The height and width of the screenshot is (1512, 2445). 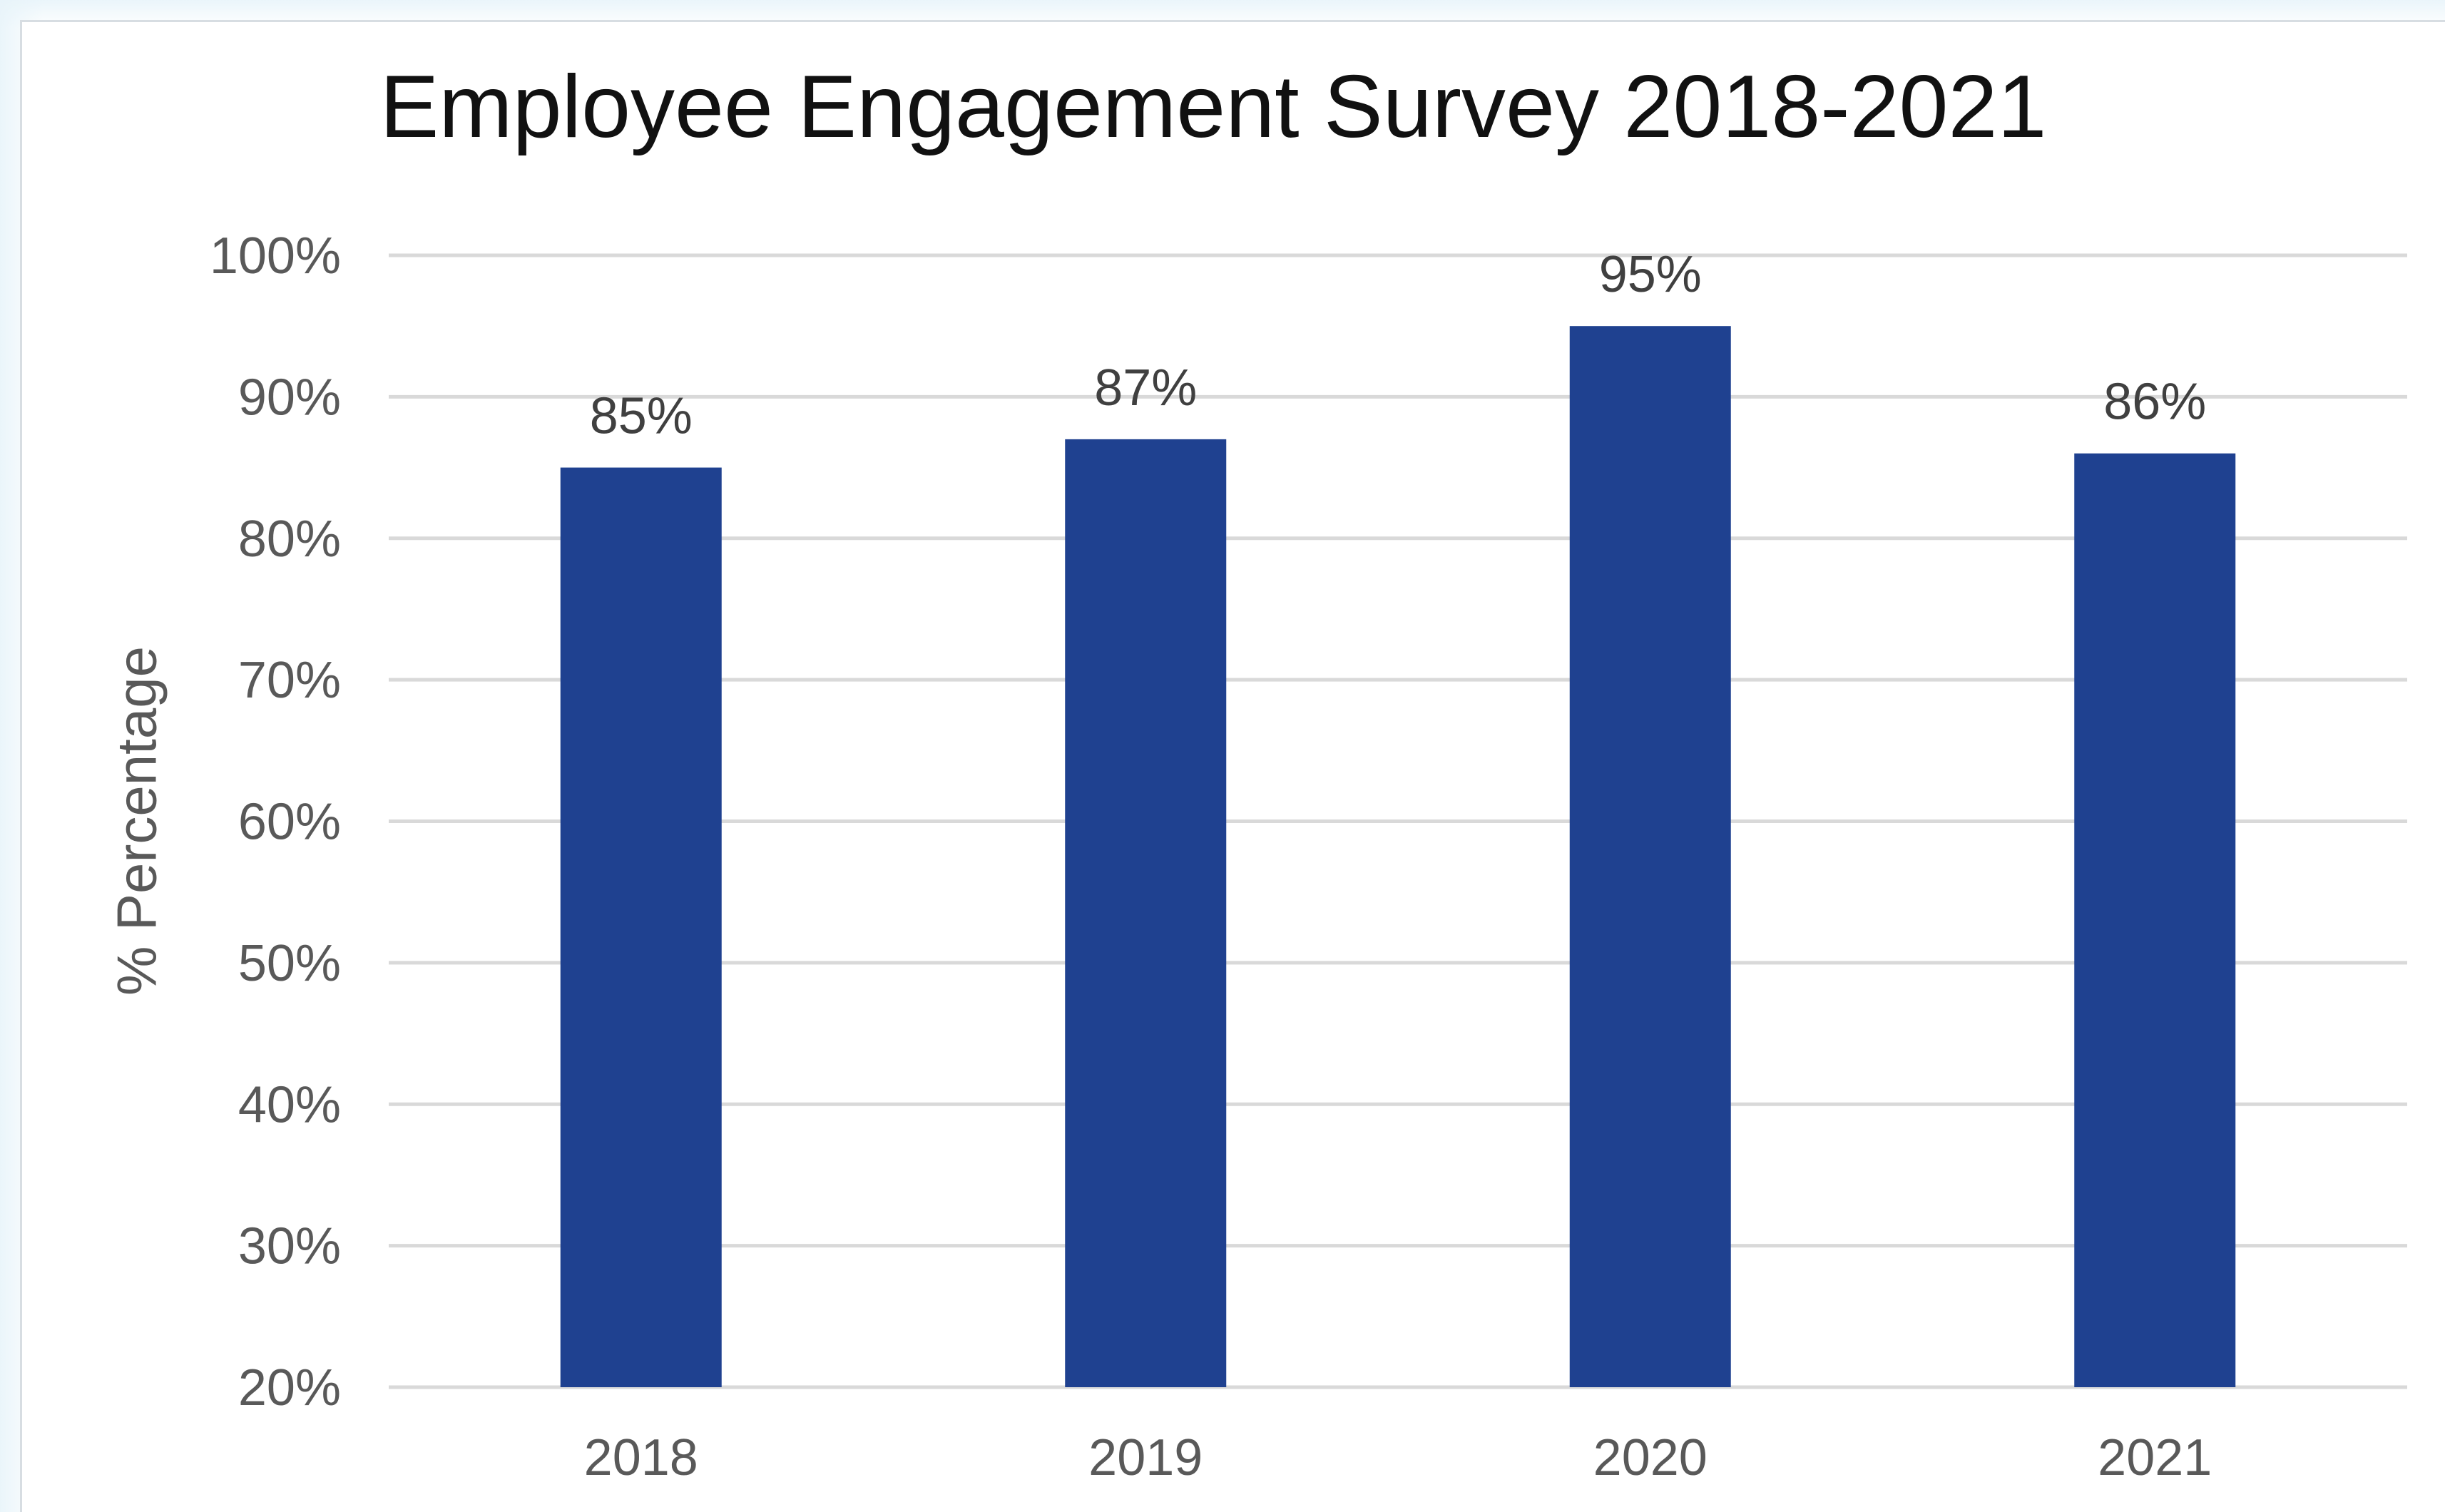 I want to click on bar-2019, so click(x=1146, y=913).